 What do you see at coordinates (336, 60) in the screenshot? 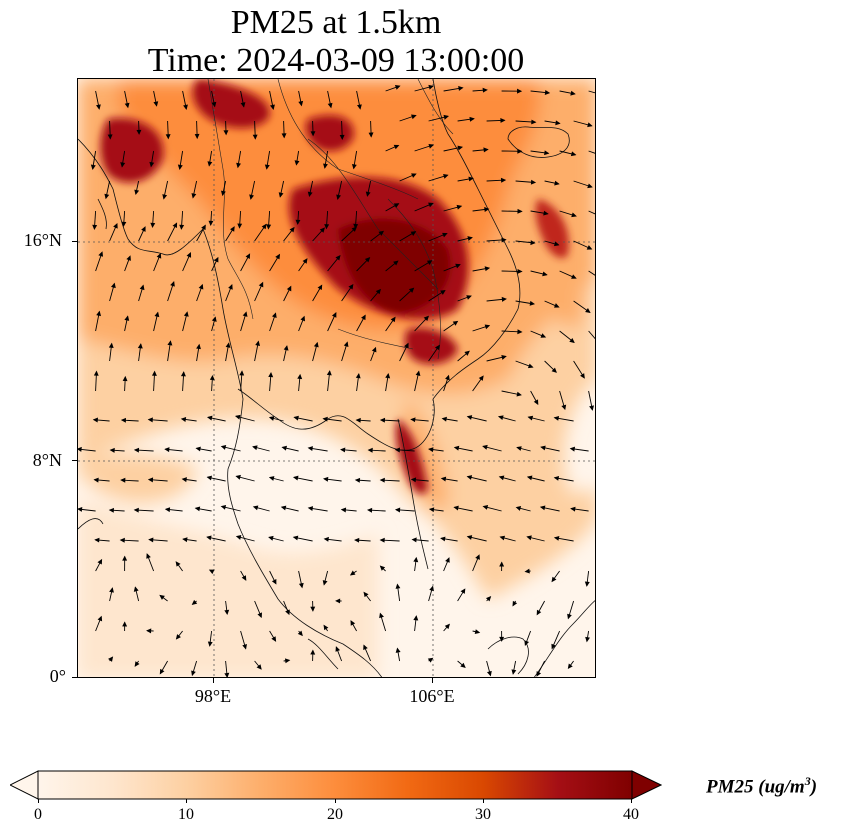
I see `title-line-2: Time: 2024-03-09 13:00:00` at bounding box center [336, 60].